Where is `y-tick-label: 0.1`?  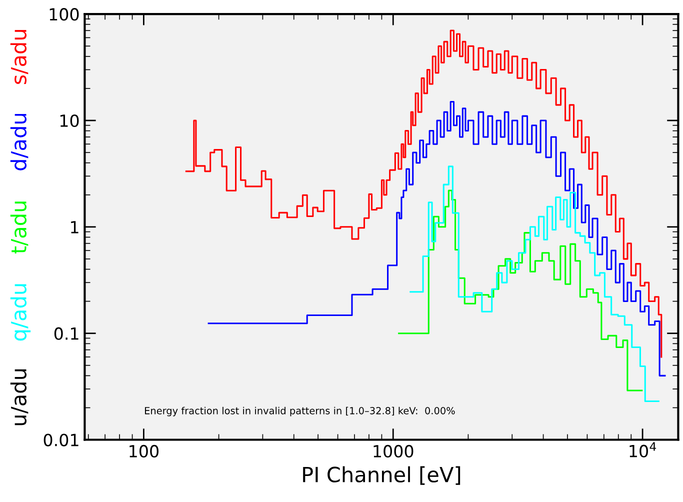
y-tick-label: 0.1 is located at coordinates (66, 333).